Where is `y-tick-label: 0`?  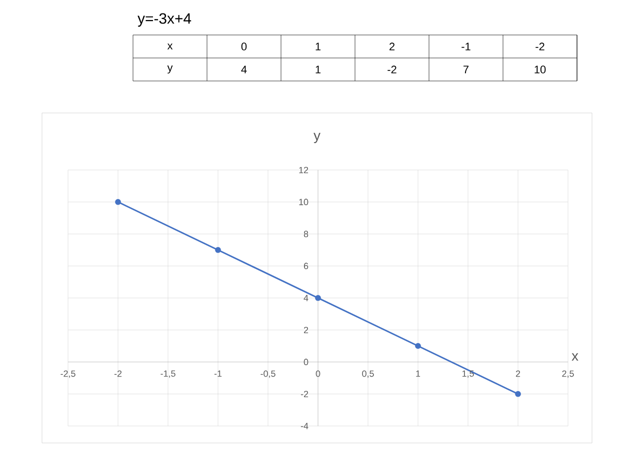 y-tick-label: 0 is located at coordinates (306, 362).